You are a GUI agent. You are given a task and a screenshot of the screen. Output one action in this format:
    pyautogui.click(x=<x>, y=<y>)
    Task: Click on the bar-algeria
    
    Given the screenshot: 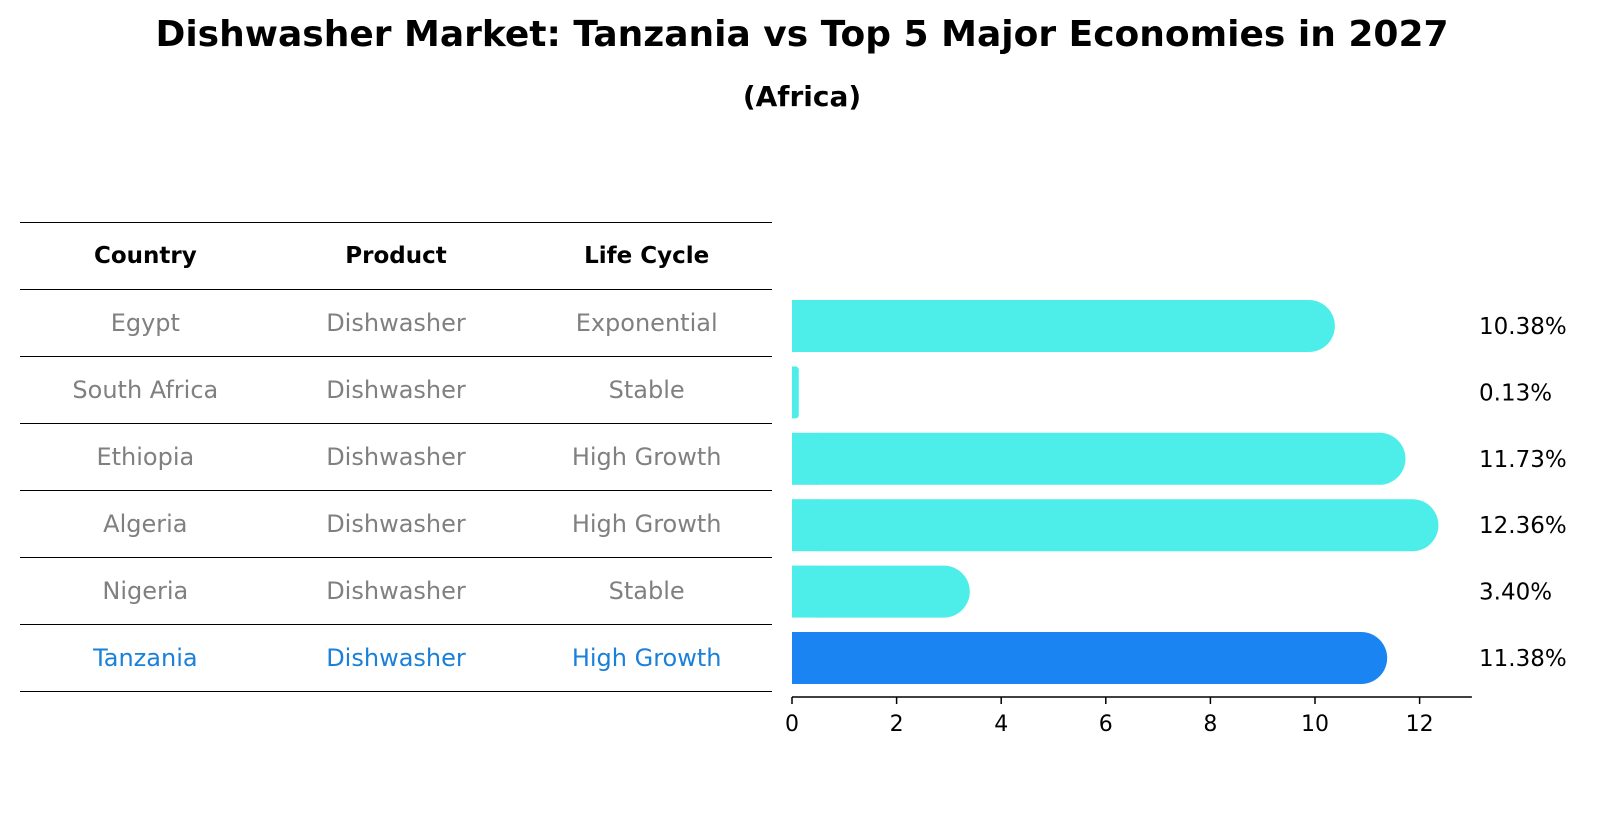 What is the action you would take?
    pyautogui.click(x=1115, y=525)
    